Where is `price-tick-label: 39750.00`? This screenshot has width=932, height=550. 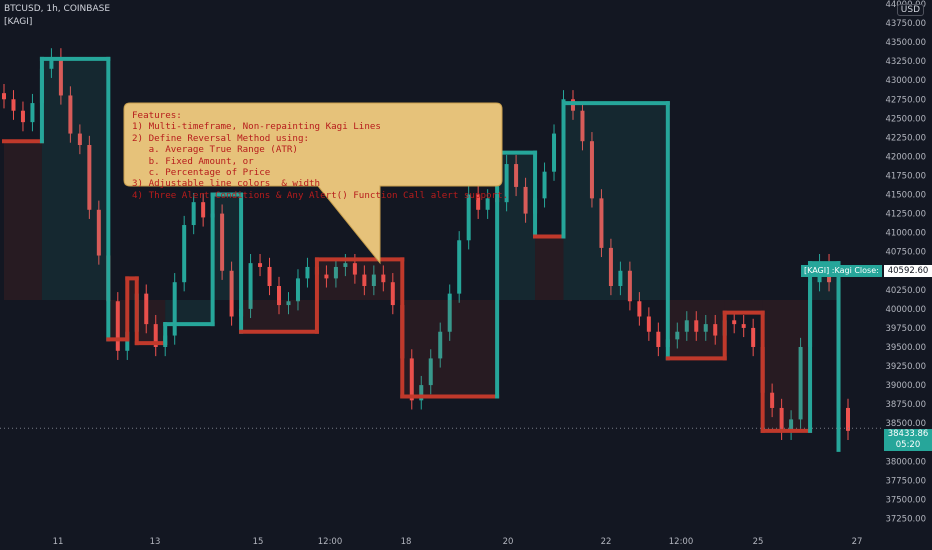 price-tick-label: 39750.00 is located at coordinates (905, 329).